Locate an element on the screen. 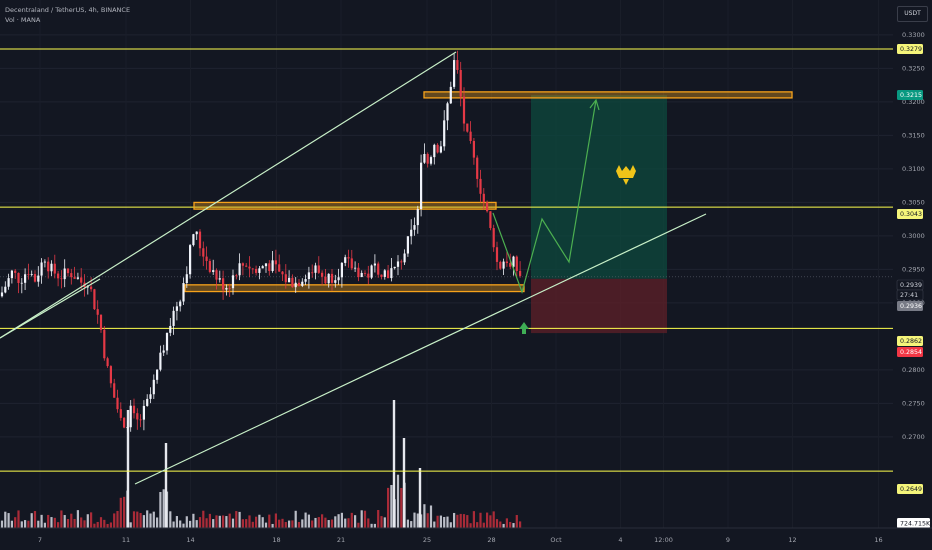 This screenshot has height=550, width=932. price-tag: 27:41 is located at coordinates (910, 295).